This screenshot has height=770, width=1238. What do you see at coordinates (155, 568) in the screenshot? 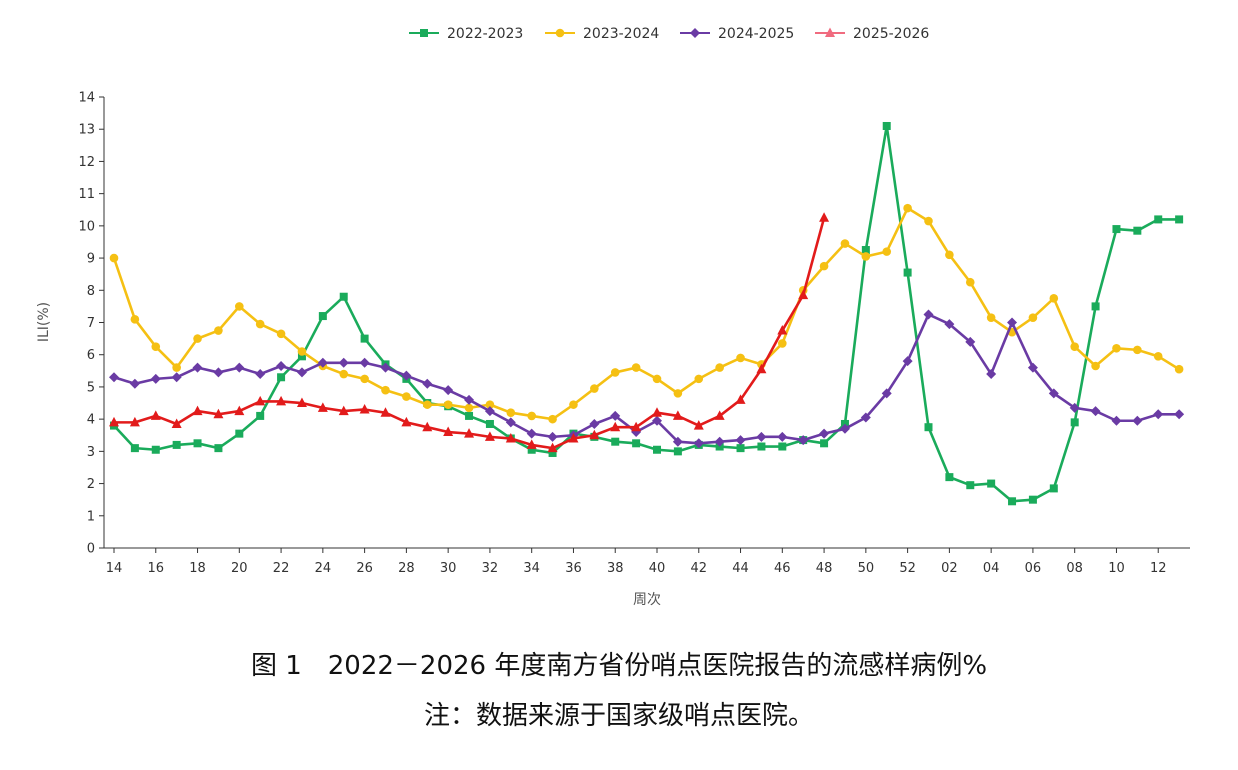
I see `x-tick-label: 16` at bounding box center [155, 568].